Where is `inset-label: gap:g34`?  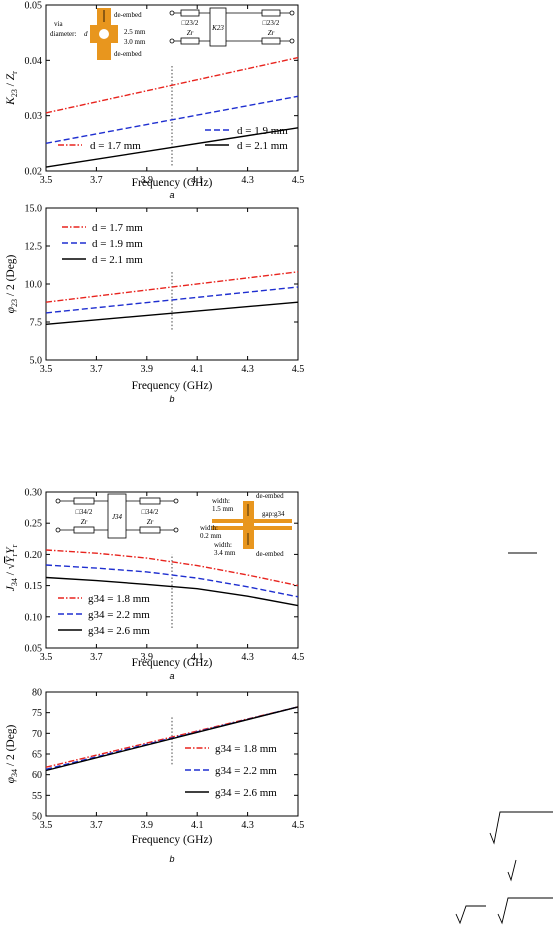 inset-label: gap:g34 is located at coordinates (273, 514).